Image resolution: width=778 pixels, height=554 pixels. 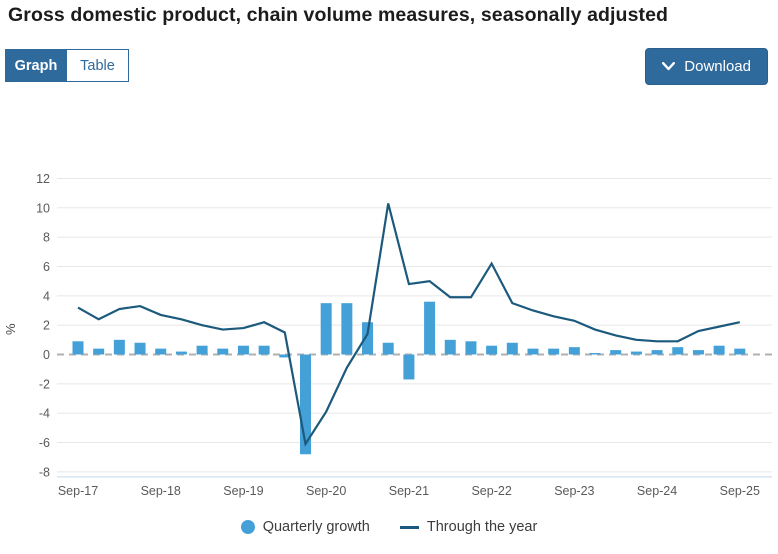 I want to click on svg-text: 12, so click(x=43, y=179).